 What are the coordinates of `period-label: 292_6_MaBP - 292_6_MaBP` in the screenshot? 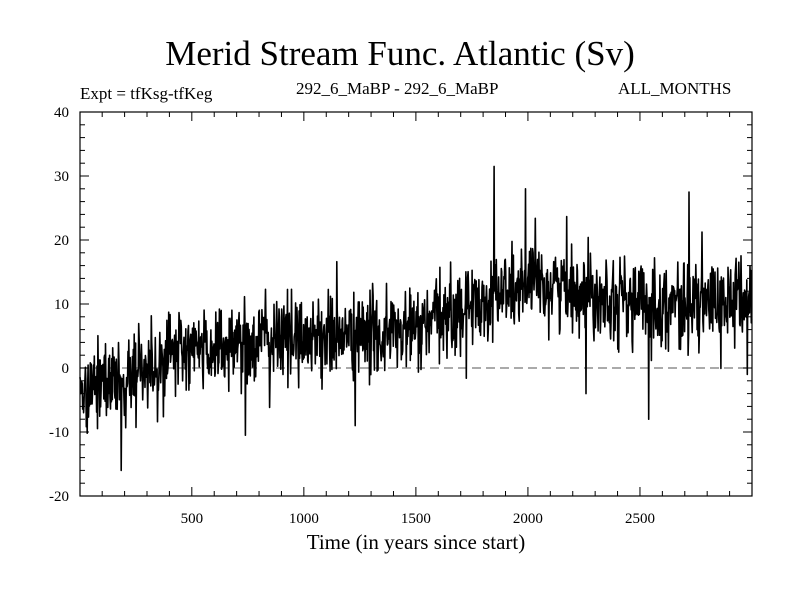 It's located at (397, 88).